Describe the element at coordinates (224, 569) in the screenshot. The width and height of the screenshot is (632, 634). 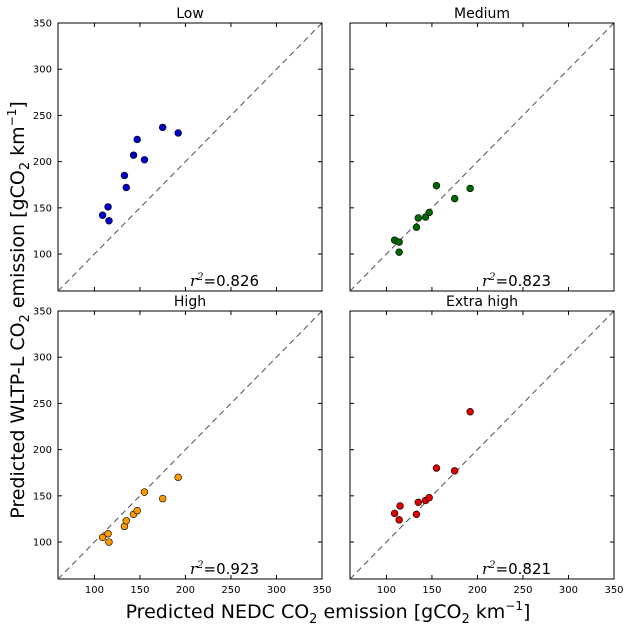
I see `r-squared-label: r2=0.923` at that location.